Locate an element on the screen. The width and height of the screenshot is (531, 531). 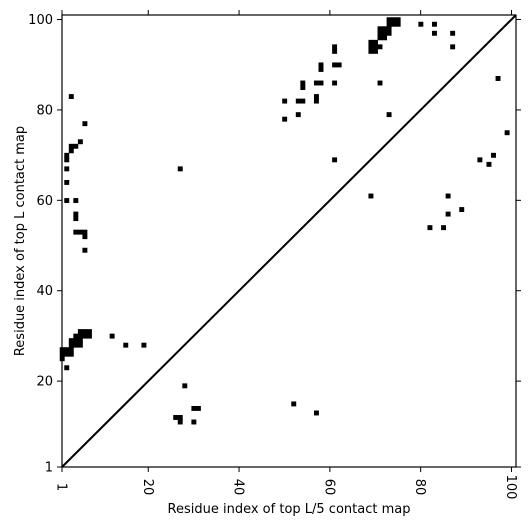
y-tick-label: 20 is located at coordinates (44, 382).